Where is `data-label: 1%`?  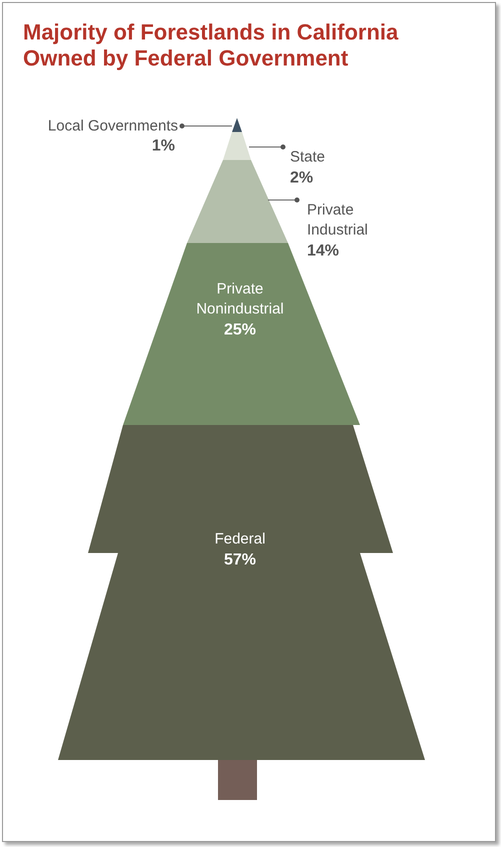
data-label: 1% is located at coordinates (163, 146).